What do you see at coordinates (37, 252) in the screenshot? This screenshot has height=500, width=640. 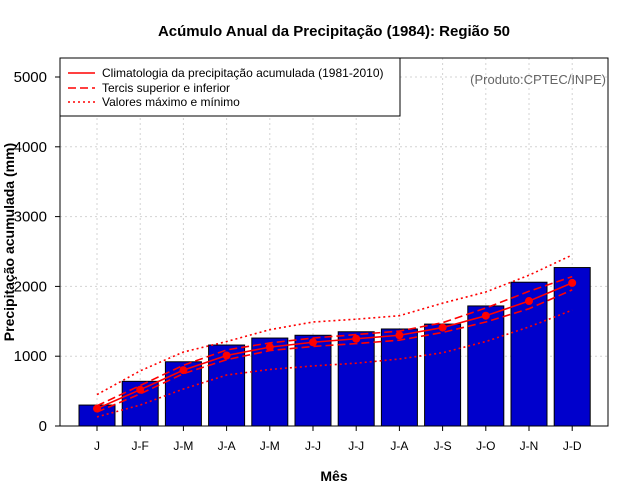 I see `y-axis: 0 1000 2000 3000 4000 5000` at bounding box center [37, 252].